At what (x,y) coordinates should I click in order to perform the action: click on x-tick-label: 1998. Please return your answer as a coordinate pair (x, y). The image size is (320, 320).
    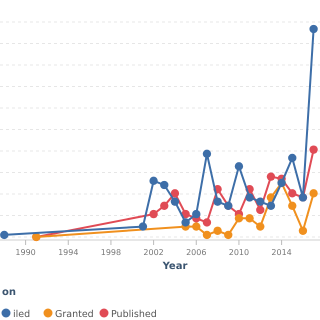
    Looking at the image, I should click on (111, 252).